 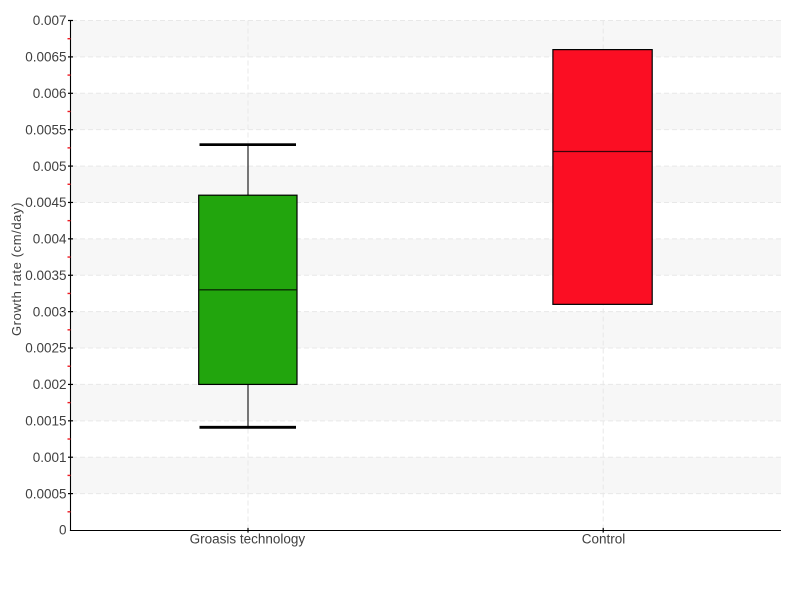 I want to click on svg-text: 0.0025, so click(x=45, y=348).